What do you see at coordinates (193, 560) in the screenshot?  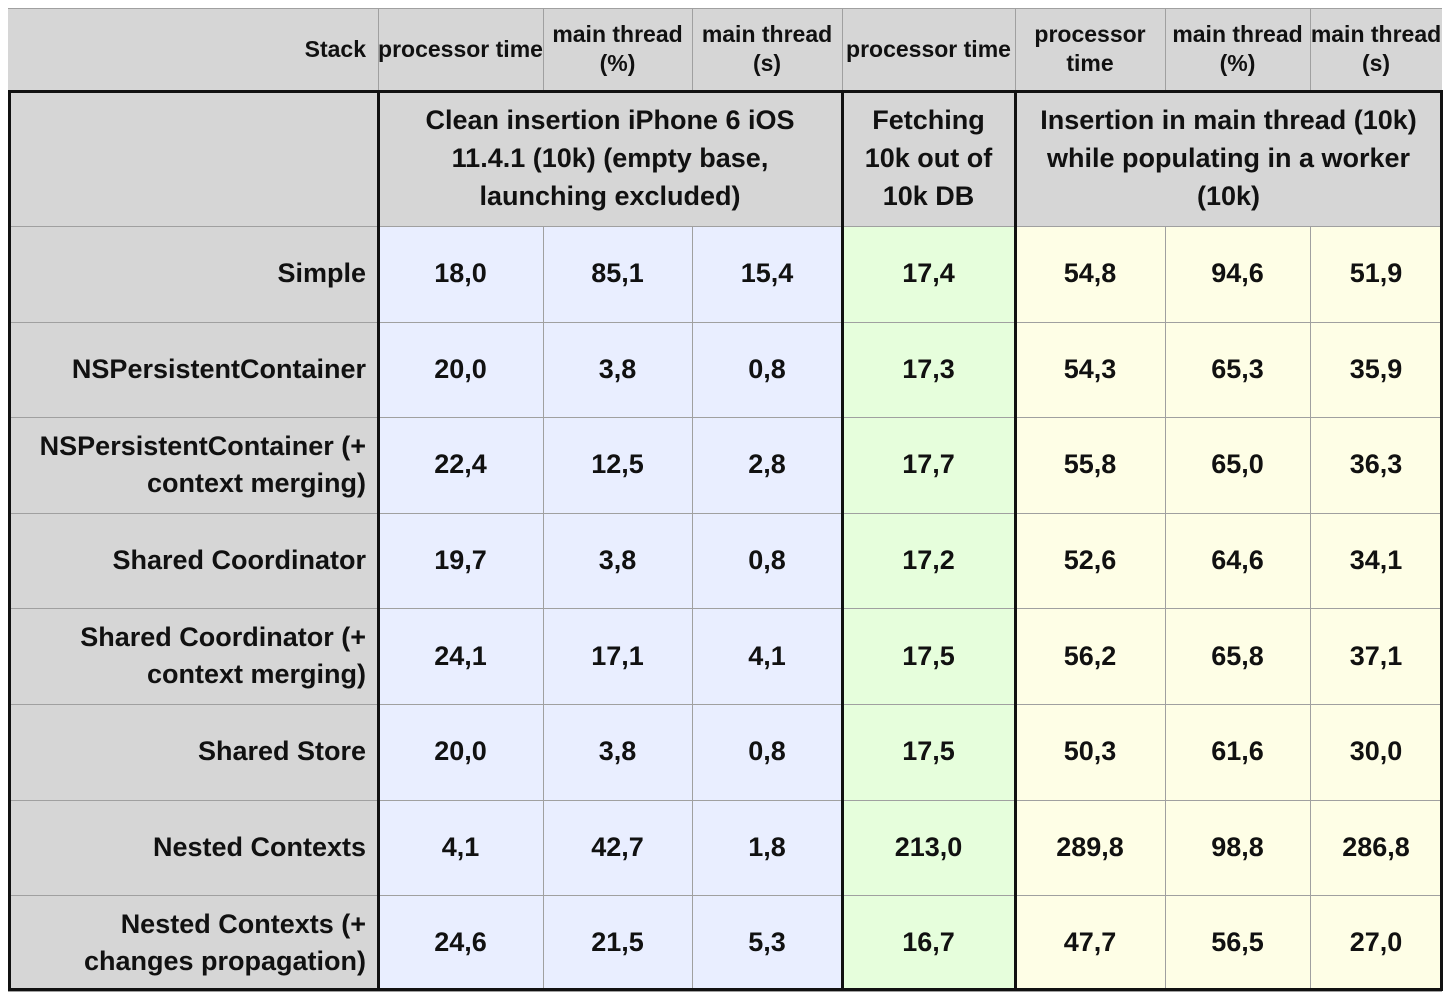 I see `row-label-stack: Shared Coordinator` at bounding box center [193, 560].